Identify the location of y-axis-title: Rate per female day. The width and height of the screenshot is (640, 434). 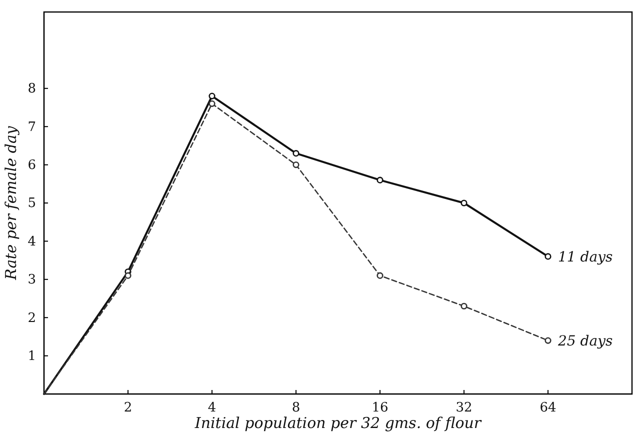
(11, 203).